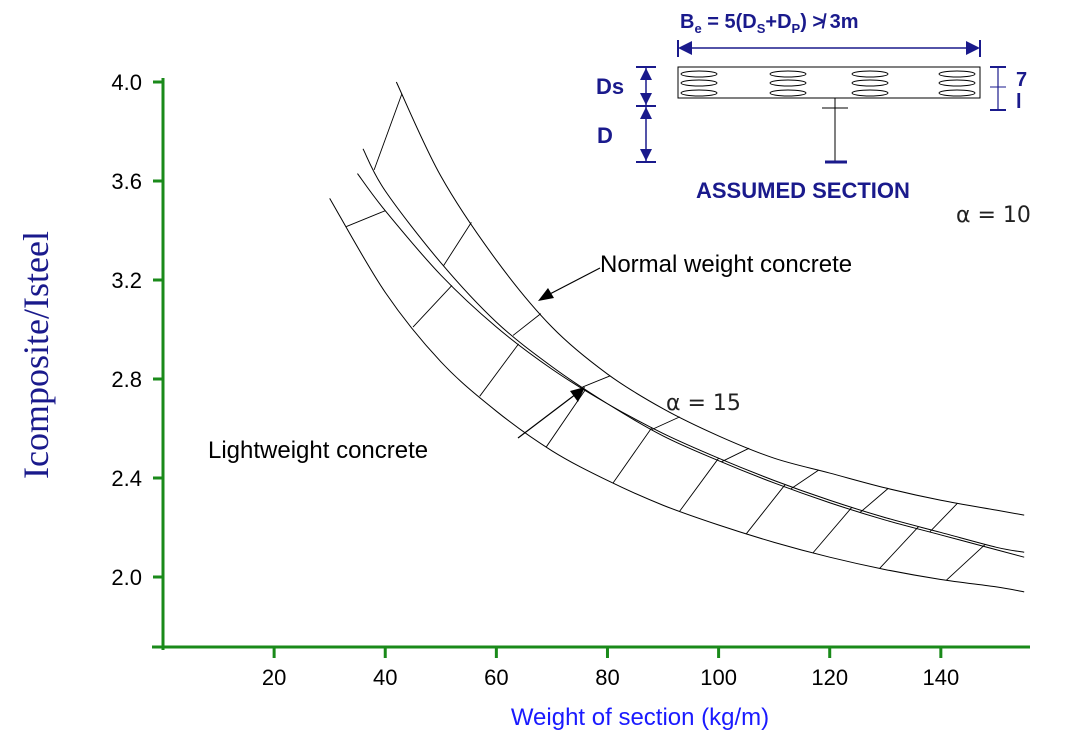 The width and height of the screenshot is (1073, 735). I want to click on d-arrow-up, so click(646, 113).